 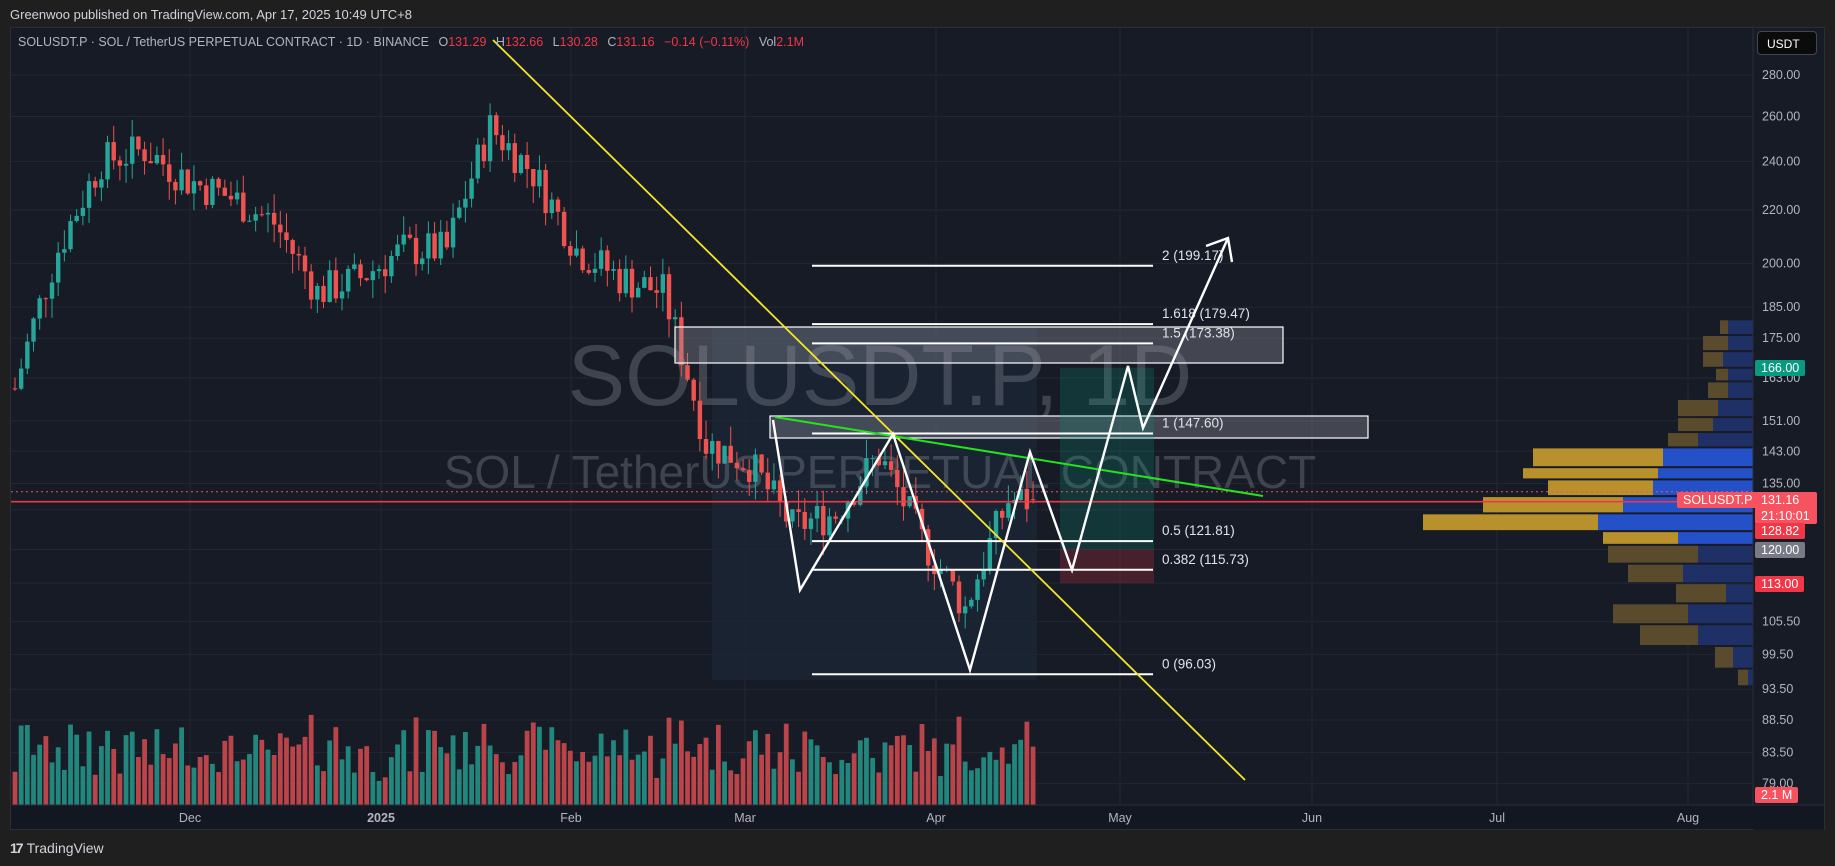 What do you see at coordinates (524, 42) in the screenshot?
I see `high-value: 132.66` at bounding box center [524, 42].